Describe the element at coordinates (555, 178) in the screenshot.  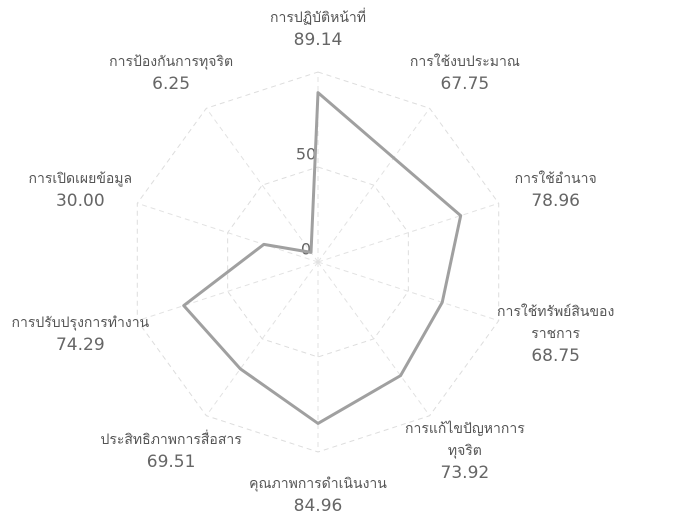
I see `category-label: การใช้อำนาจ` at that location.